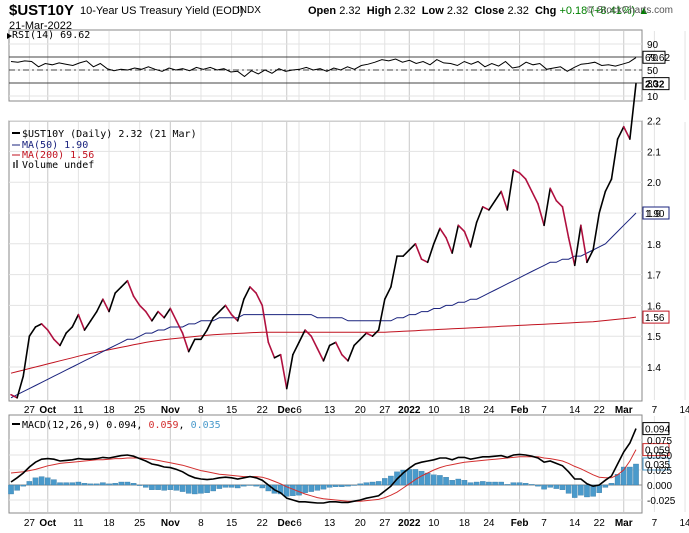 This screenshot has width=689, height=533. Describe the element at coordinates (655, 214) in the screenshot. I see `ma50-last-value: 1.90` at that location.